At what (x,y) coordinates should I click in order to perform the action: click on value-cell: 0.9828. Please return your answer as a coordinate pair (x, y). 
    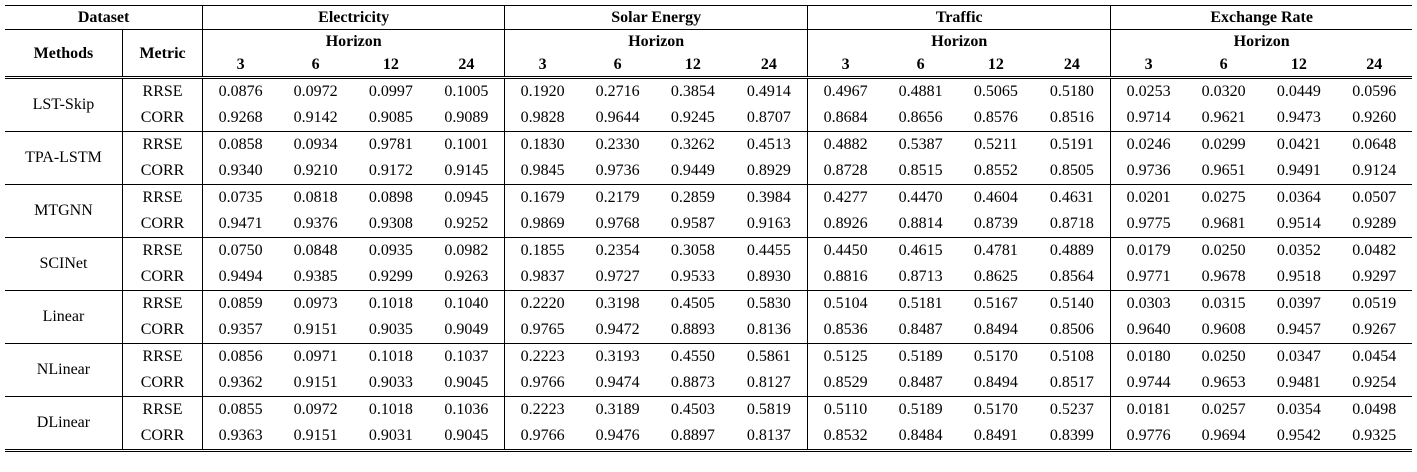
    Looking at the image, I should click on (542, 118).